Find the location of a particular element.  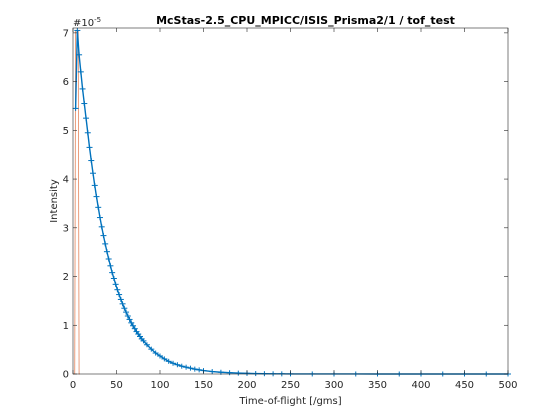

x-tick-label: 450 is located at coordinates (464, 385).